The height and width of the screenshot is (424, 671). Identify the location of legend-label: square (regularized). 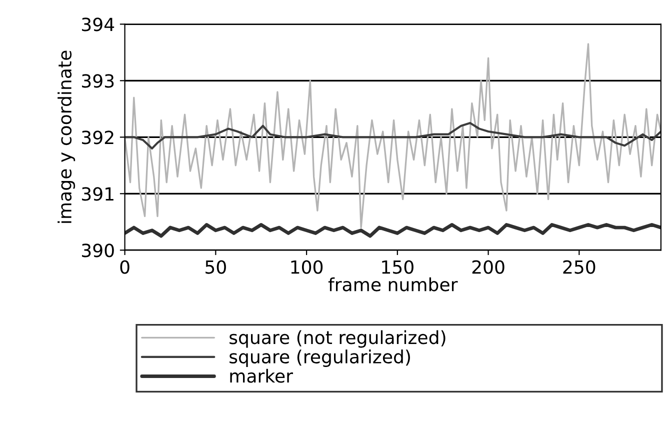
(320, 359).